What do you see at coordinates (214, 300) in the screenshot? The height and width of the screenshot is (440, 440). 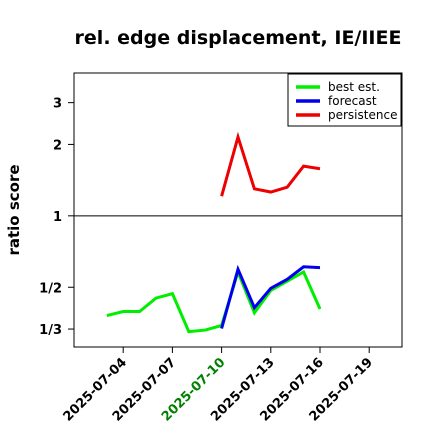 I see `series-line-best-est` at bounding box center [214, 300].